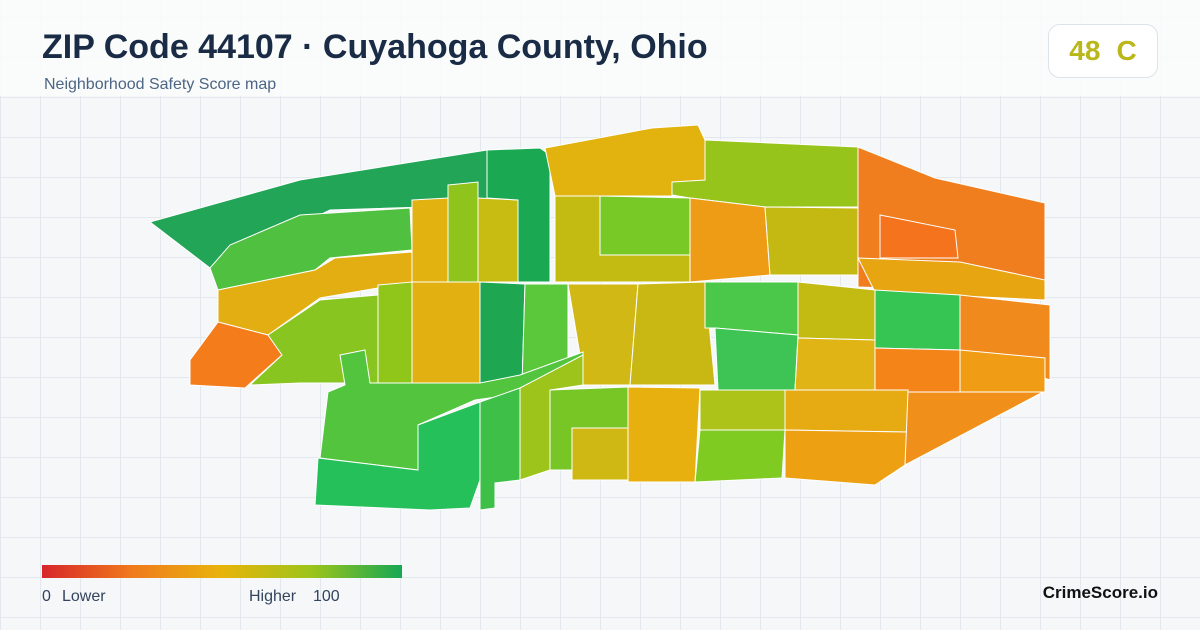  I want to click on legend-max-label: Higher, so click(273, 596).